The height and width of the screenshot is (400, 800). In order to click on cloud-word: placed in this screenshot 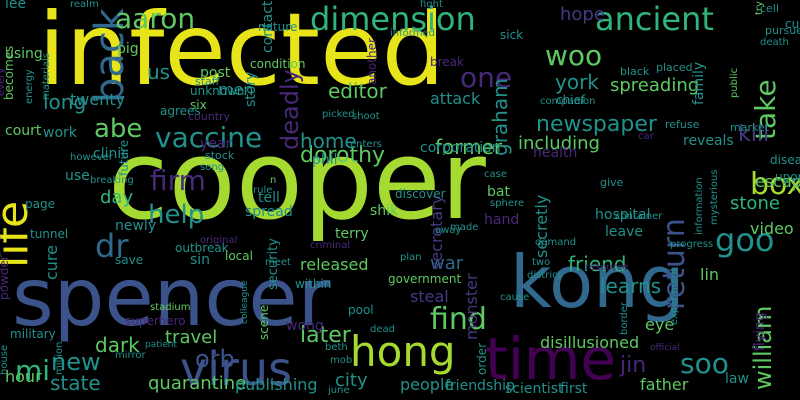, I will do `click(674, 67)`.